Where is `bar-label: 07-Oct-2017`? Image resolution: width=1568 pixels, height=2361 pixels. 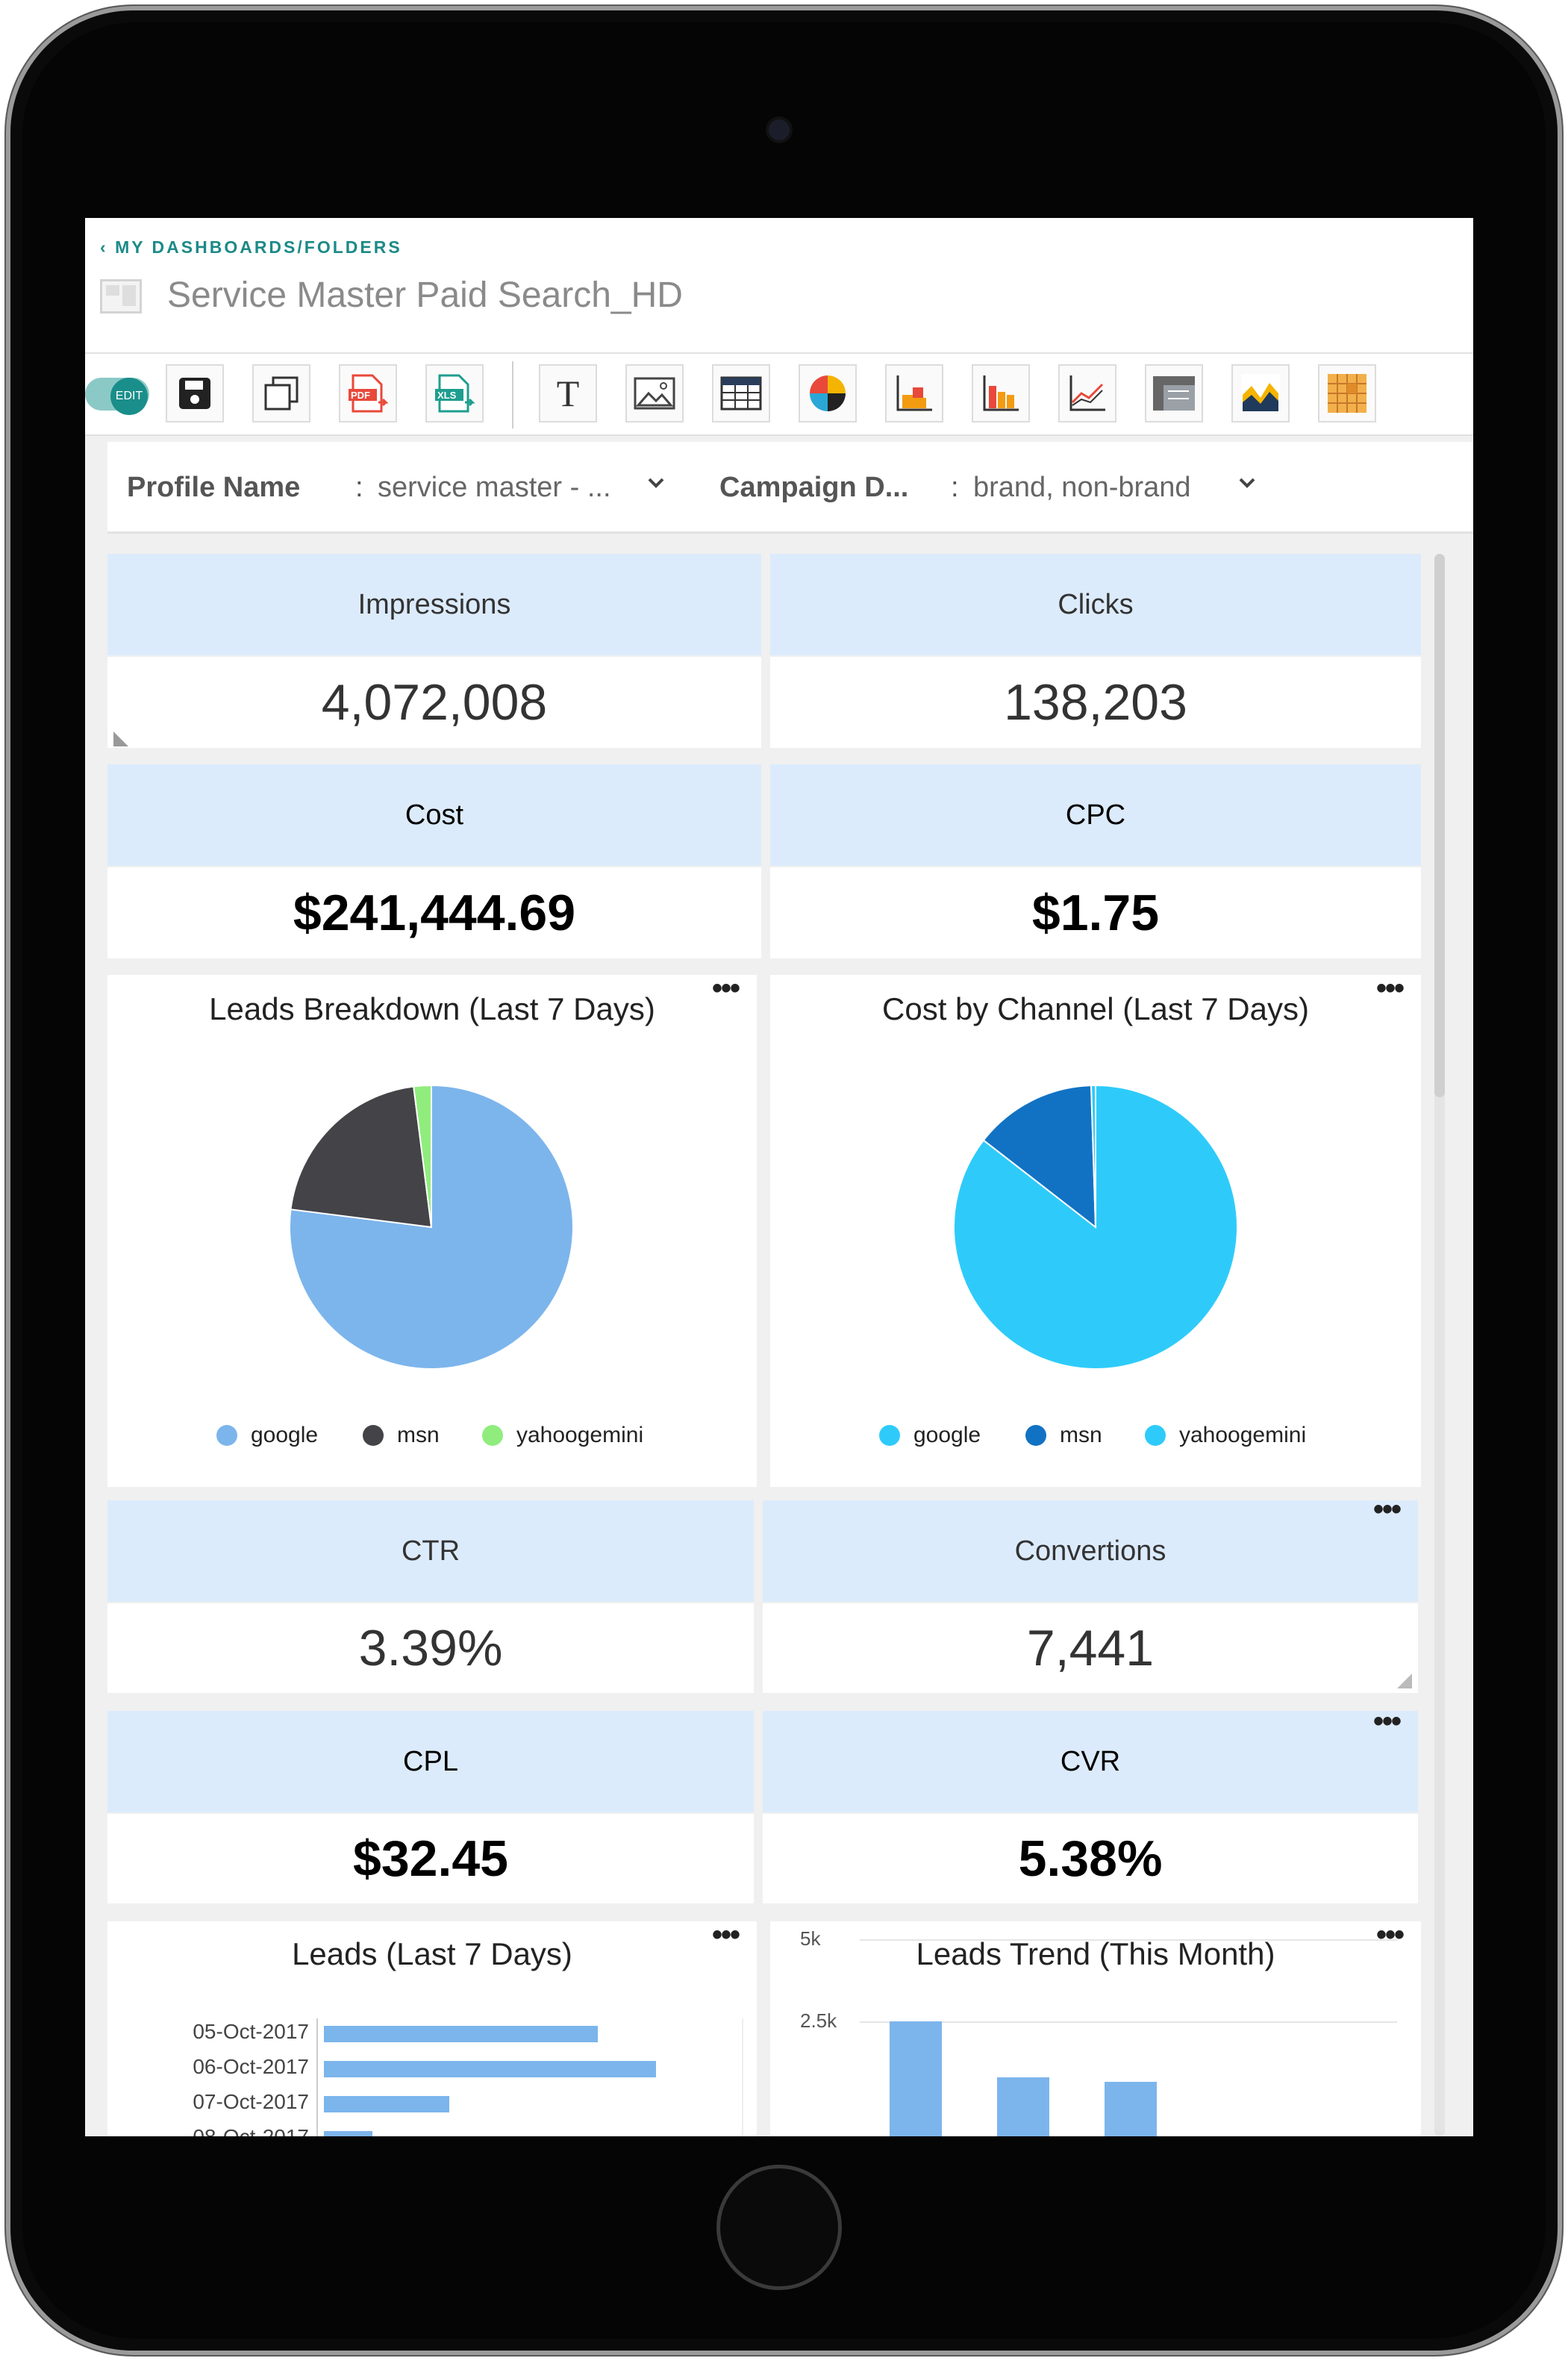 bar-label: 07-Oct-2017 is located at coordinates (238, 2102).